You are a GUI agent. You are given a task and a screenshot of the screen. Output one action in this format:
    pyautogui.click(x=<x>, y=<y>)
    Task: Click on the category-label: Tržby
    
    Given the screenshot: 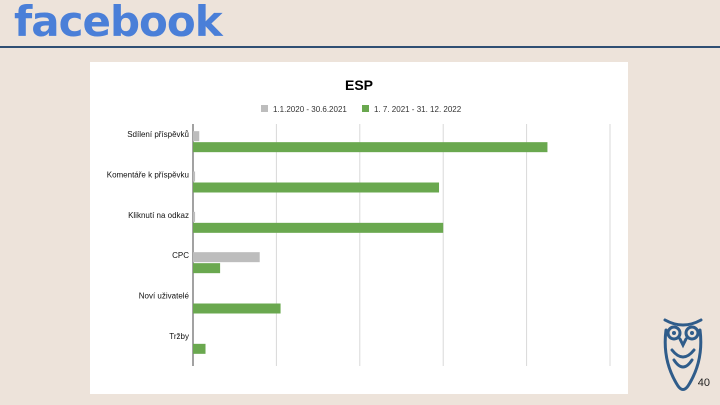 What is the action you would take?
    pyautogui.click(x=179, y=336)
    